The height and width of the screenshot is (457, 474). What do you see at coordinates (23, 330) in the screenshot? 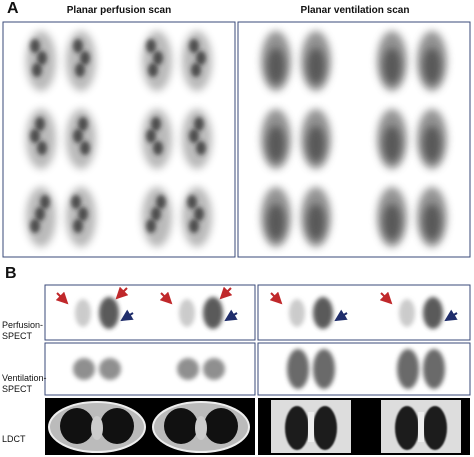
I see `row-label: Perfusion- SPECT` at bounding box center [23, 330].